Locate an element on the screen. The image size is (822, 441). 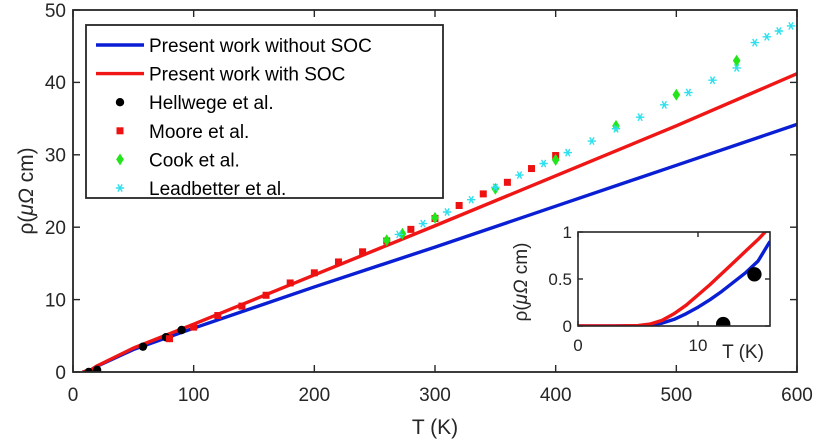
inset-plot: 0 10 00.51 T (K) ρ(μΩ cm) is located at coordinates (641, 293).